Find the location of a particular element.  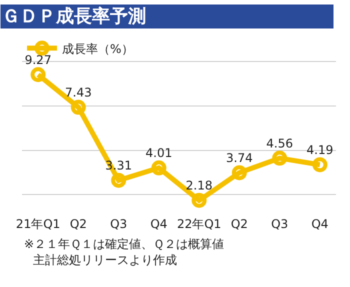

data-label: 9.27 is located at coordinates (38, 59).